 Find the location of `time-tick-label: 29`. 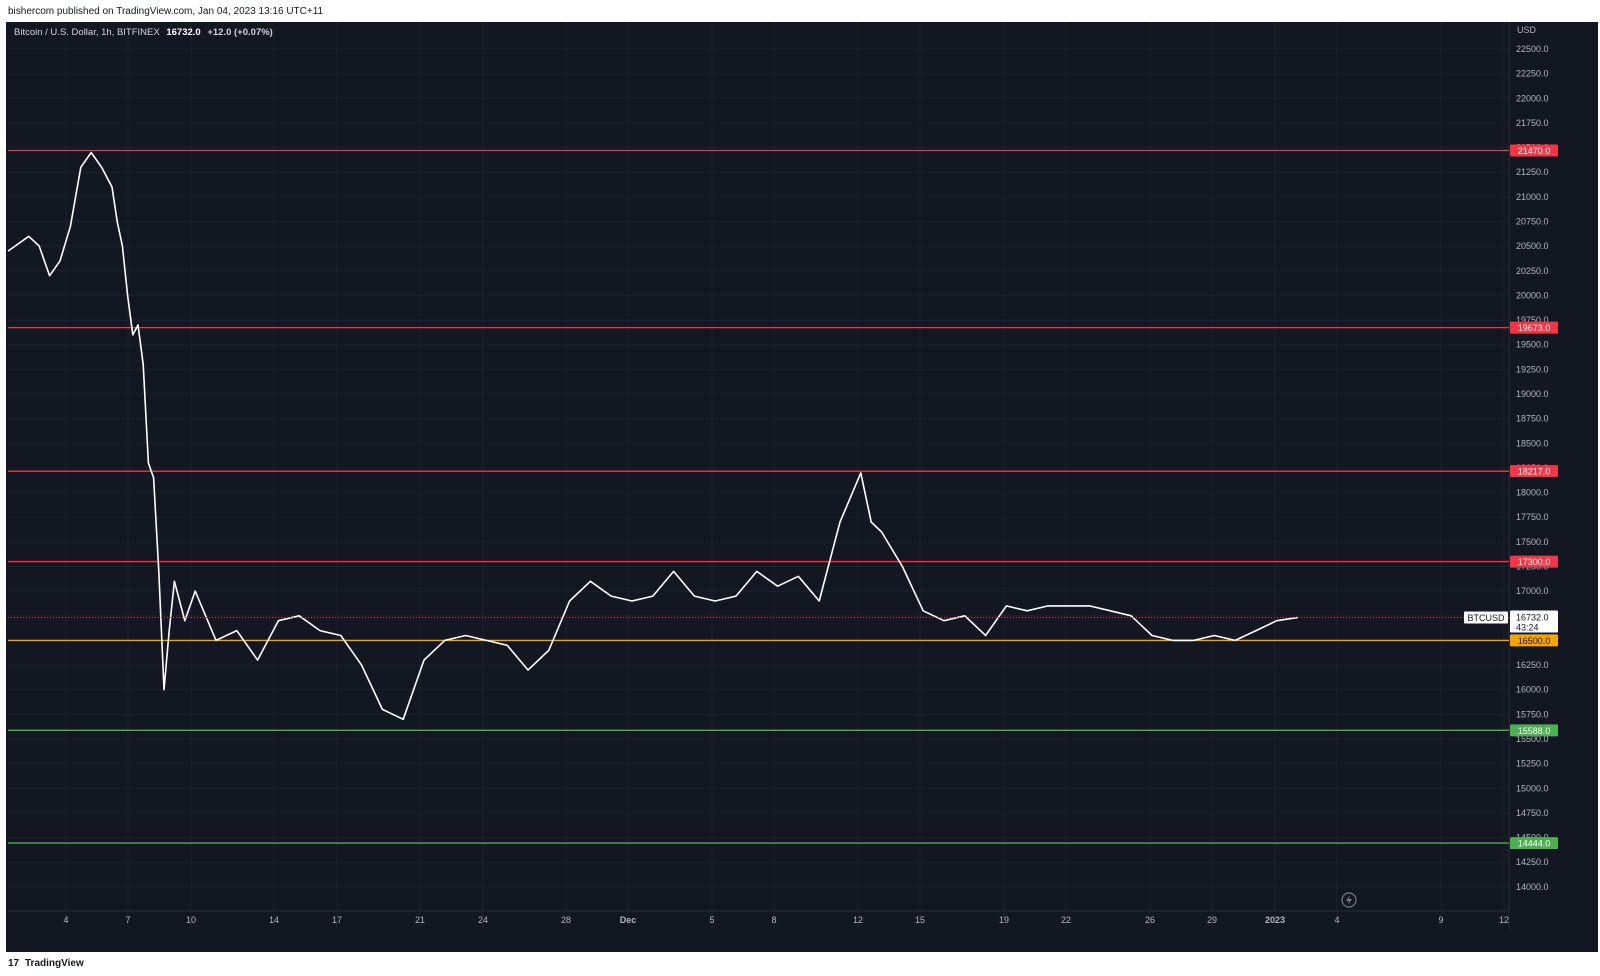

time-tick-label: 29 is located at coordinates (1212, 920).